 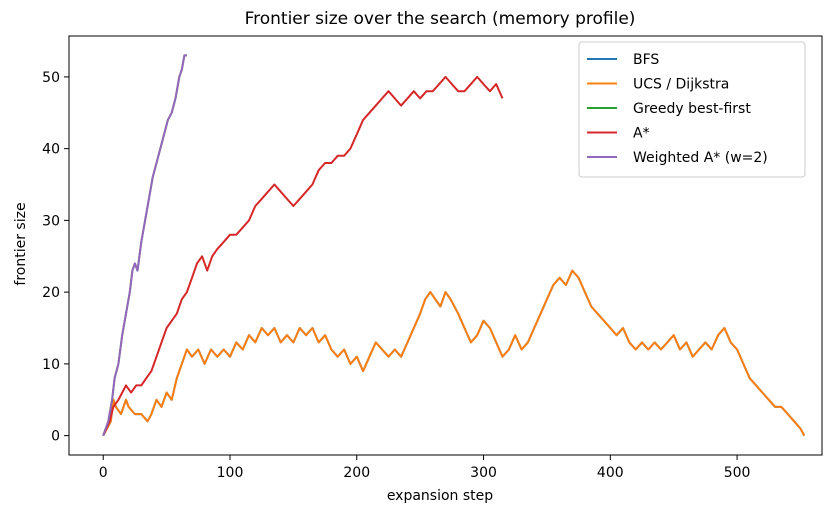 I want to click on legend-label: BFS, so click(x=646, y=60).